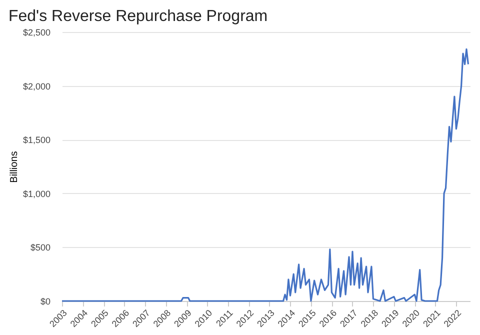 This screenshot has width=480, height=335. I want to click on y-tick-label: $1,500, so click(36, 140).